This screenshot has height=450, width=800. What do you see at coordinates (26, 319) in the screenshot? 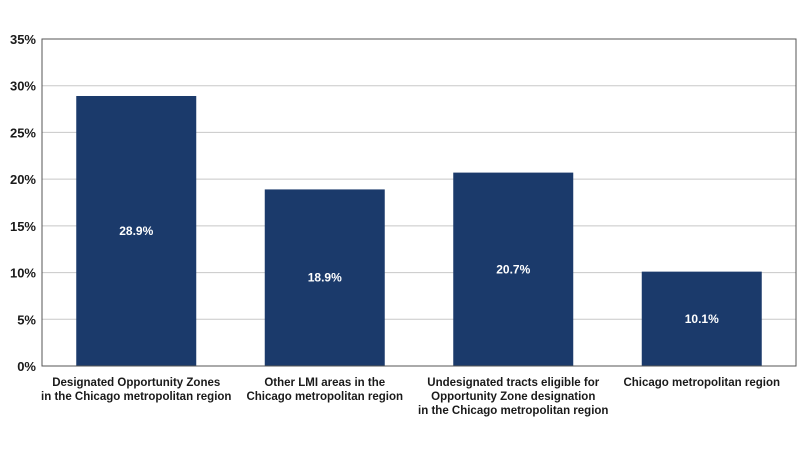
I see `y-tick-label: 5%` at bounding box center [26, 319].